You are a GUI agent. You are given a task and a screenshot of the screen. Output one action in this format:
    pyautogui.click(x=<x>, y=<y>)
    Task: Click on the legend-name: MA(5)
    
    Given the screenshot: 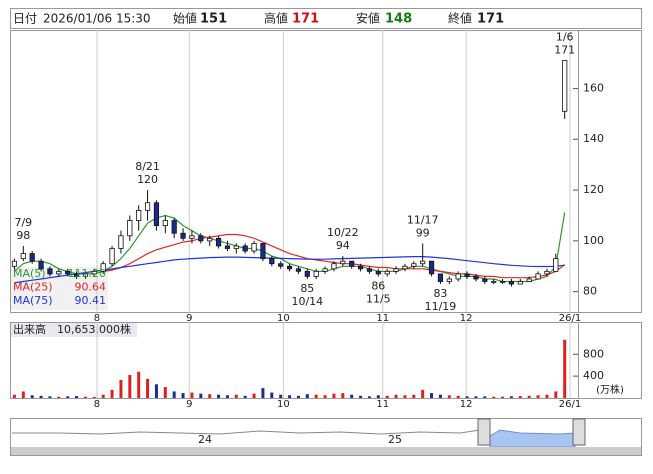 What is the action you would take?
    pyautogui.click(x=29, y=273)
    